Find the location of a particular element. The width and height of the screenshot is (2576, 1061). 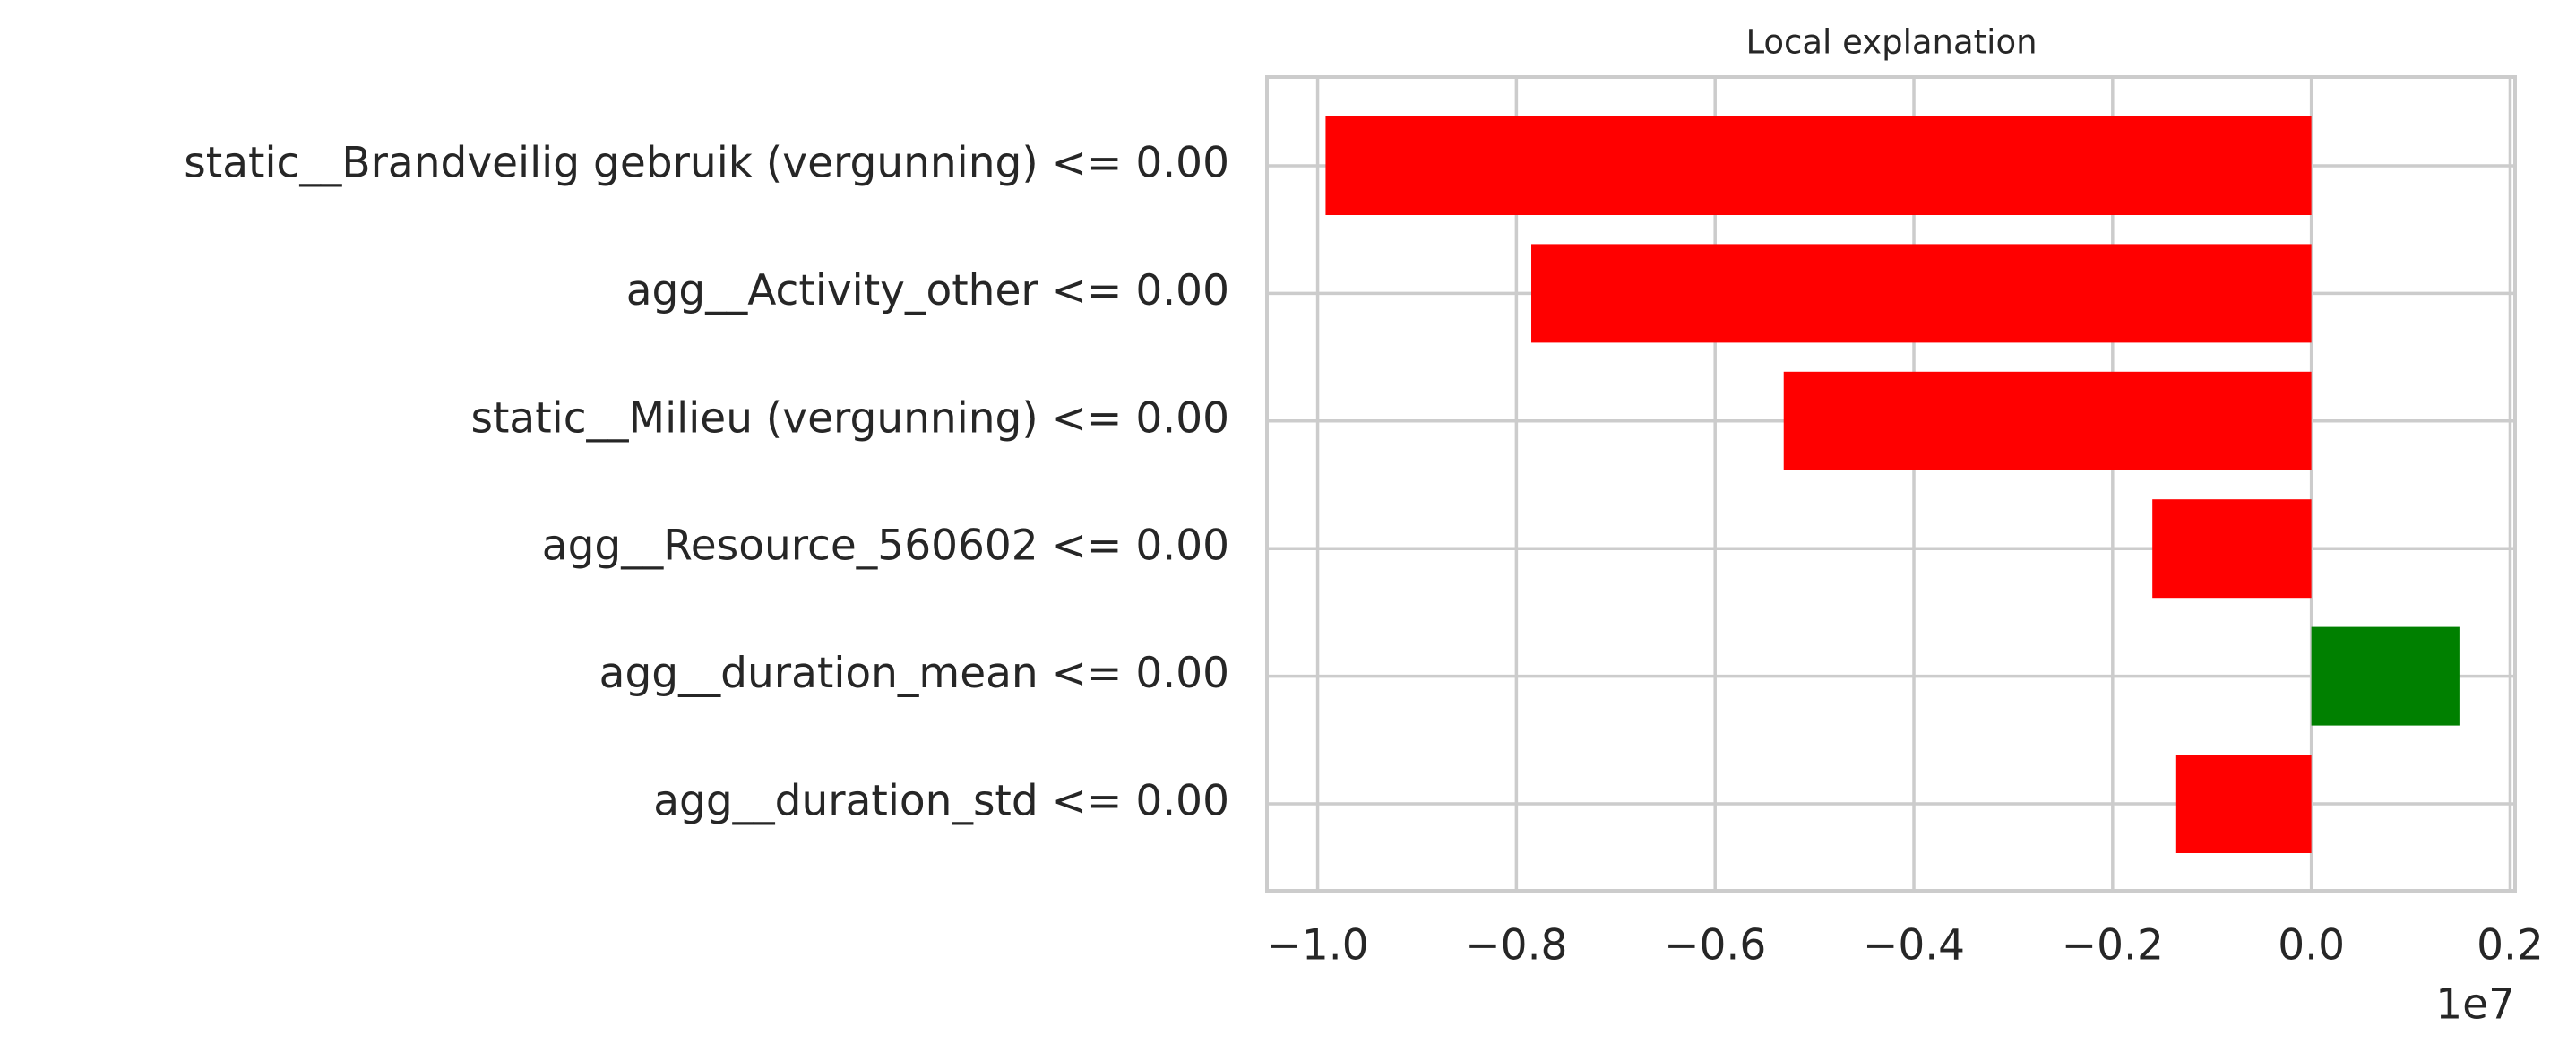

x-tick-label: −1.0 is located at coordinates (1317, 946).